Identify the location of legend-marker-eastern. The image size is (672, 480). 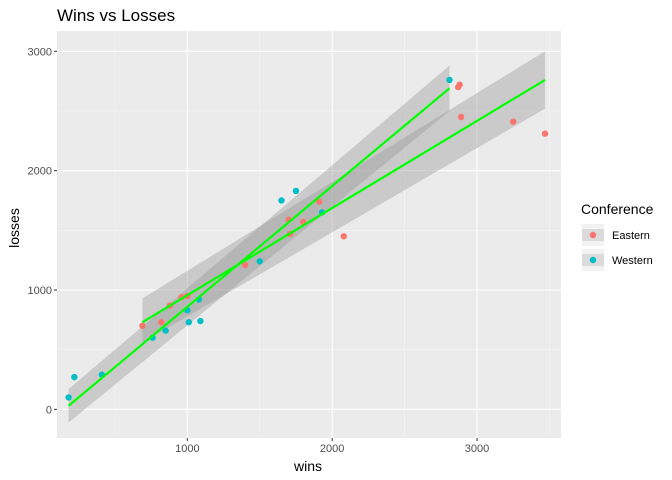
(593, 235).